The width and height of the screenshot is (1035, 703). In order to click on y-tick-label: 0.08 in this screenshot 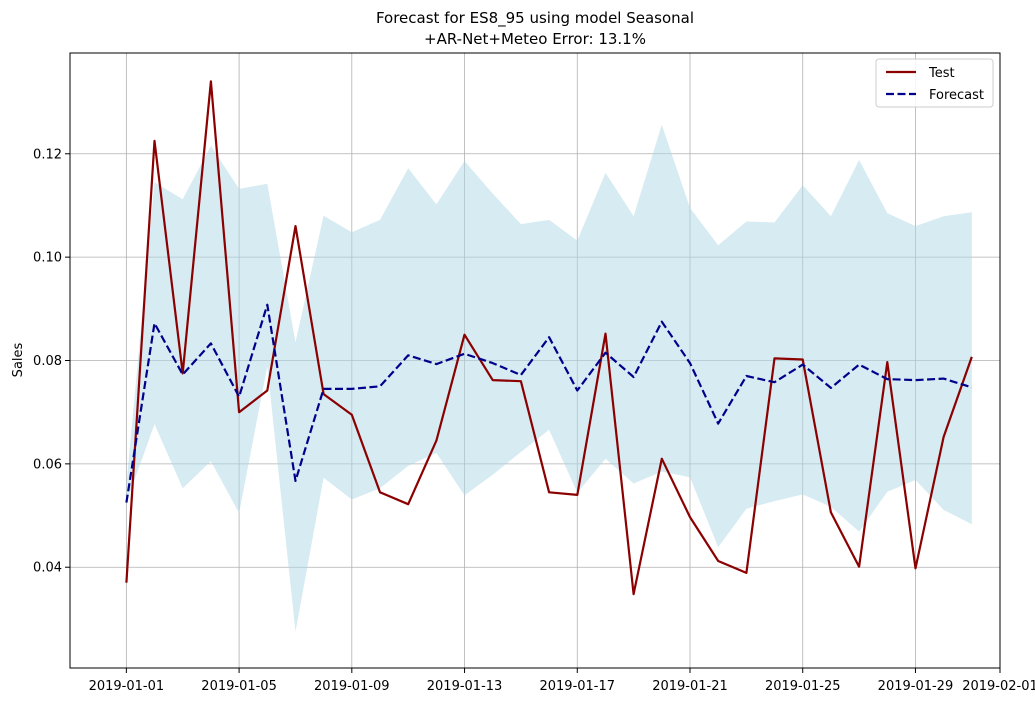, I will do `click(47, 361)`.